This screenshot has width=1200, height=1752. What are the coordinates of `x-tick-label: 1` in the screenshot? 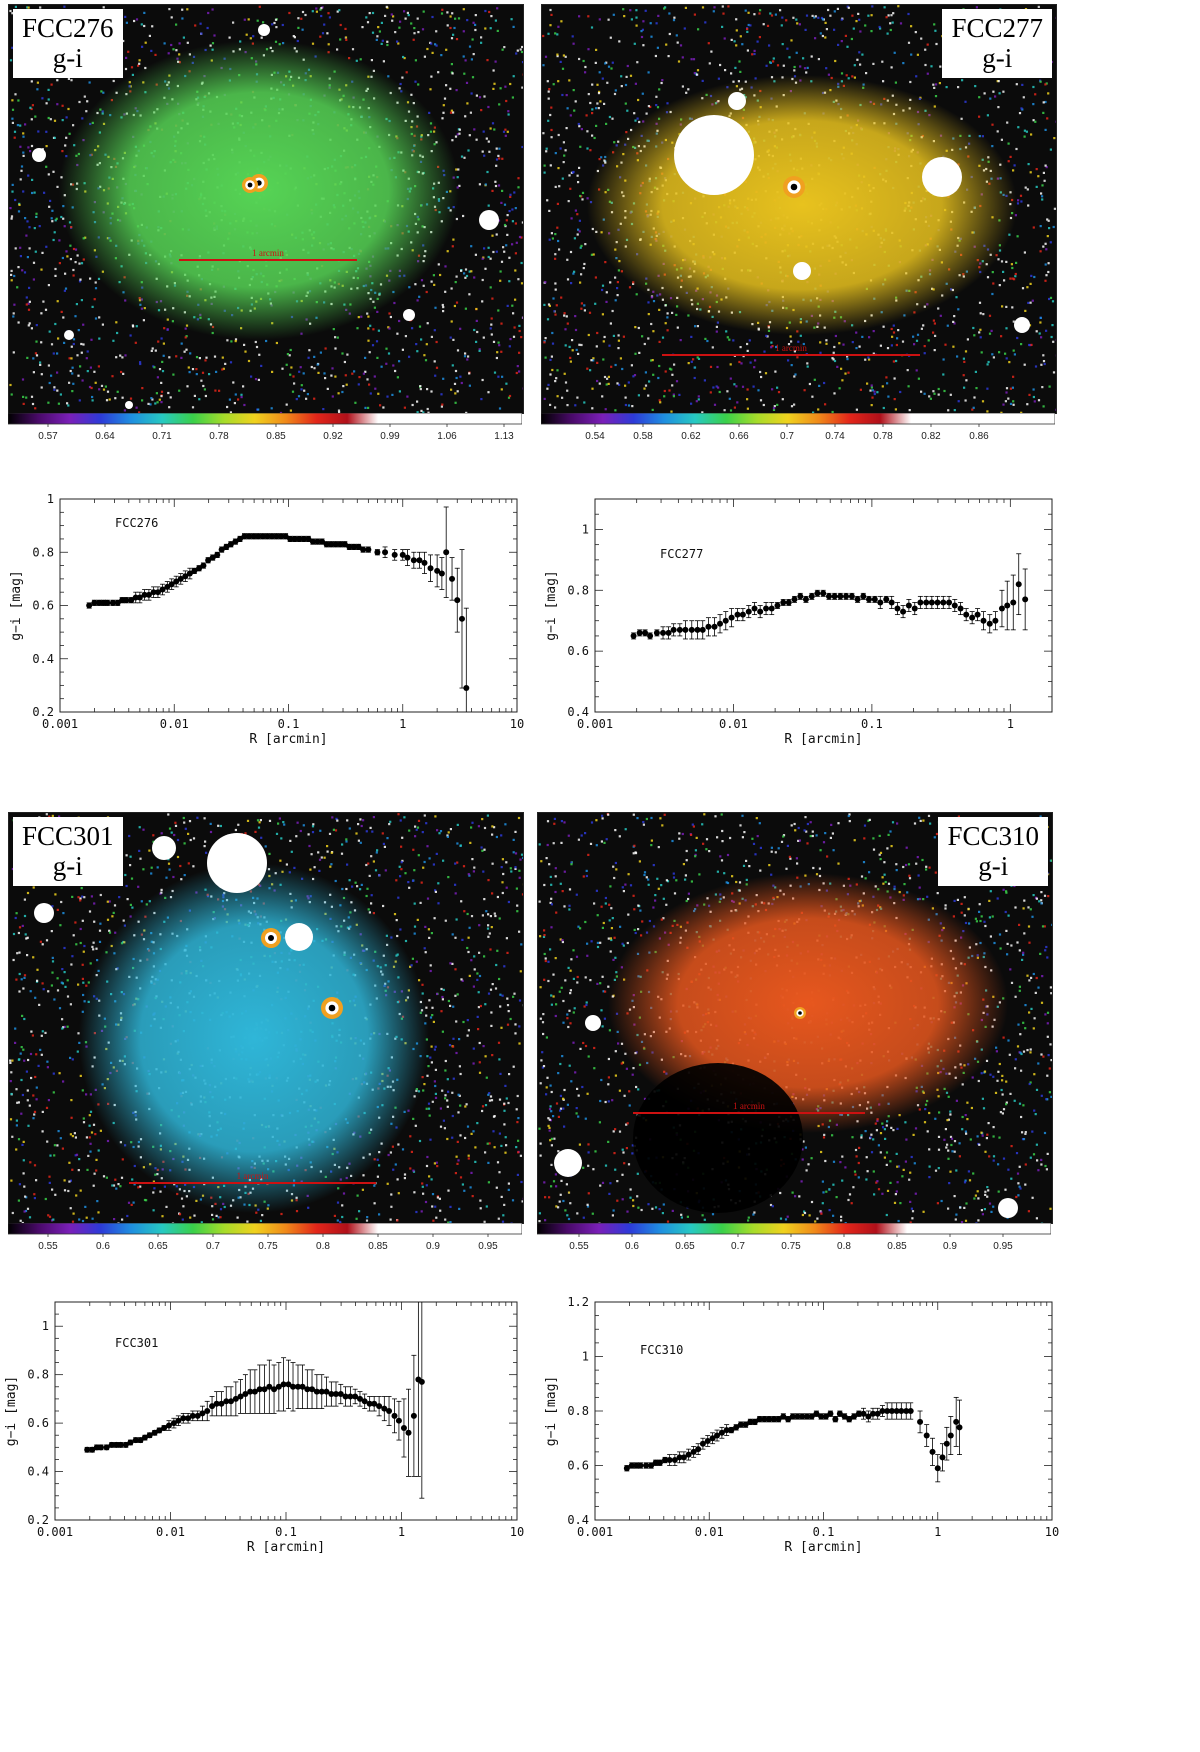 It's located at (1010, 724).